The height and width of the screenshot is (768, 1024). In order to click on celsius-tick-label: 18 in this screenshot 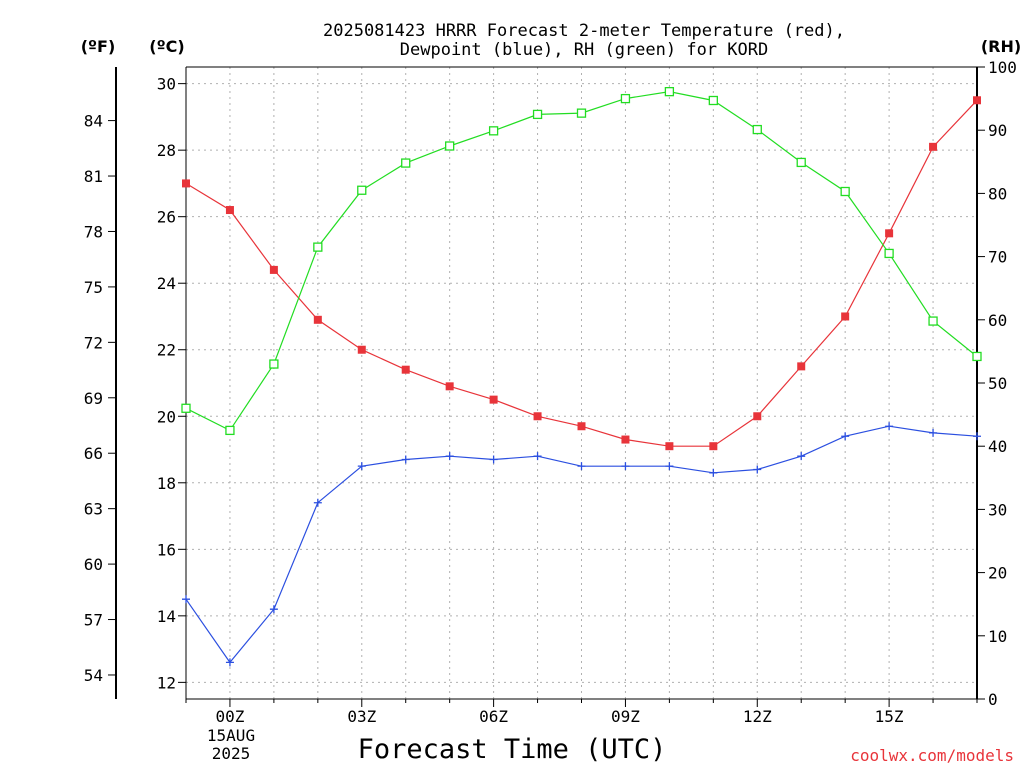, I will do `click(166, 483)`.